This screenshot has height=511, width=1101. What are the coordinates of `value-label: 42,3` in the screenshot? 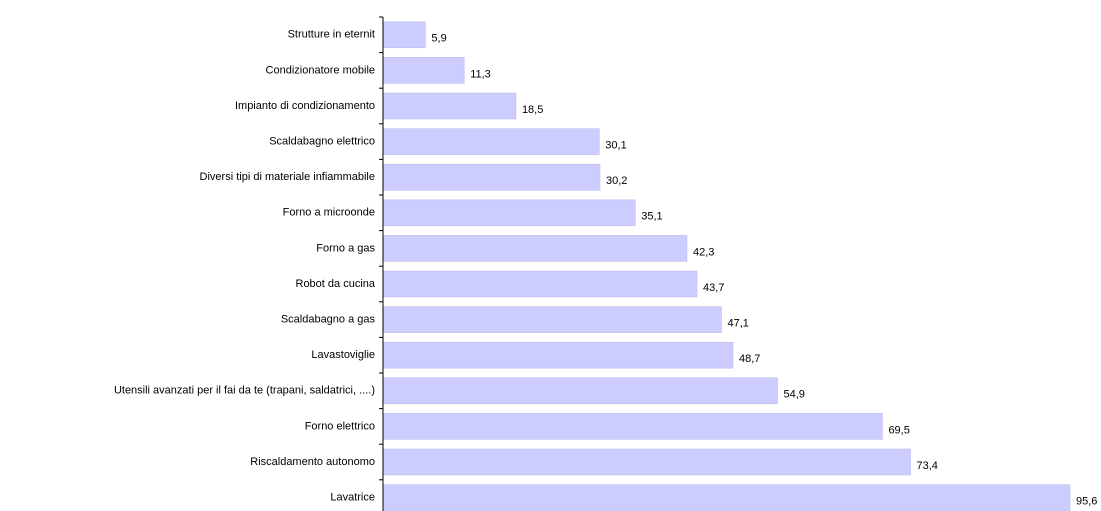 It's located at (703, 252).